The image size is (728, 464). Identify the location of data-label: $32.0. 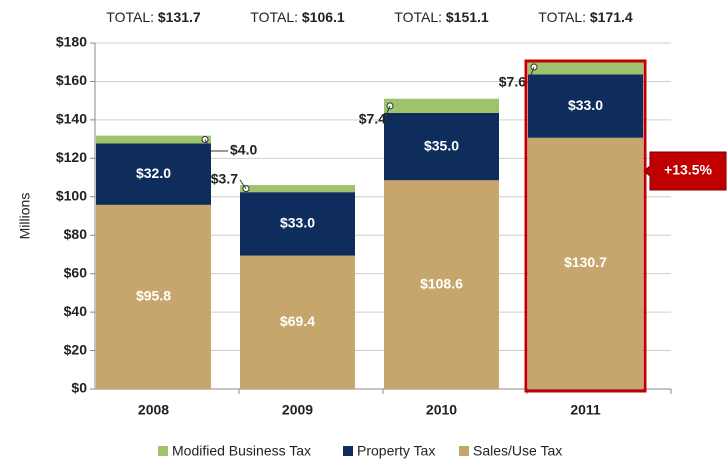
(153, 173).